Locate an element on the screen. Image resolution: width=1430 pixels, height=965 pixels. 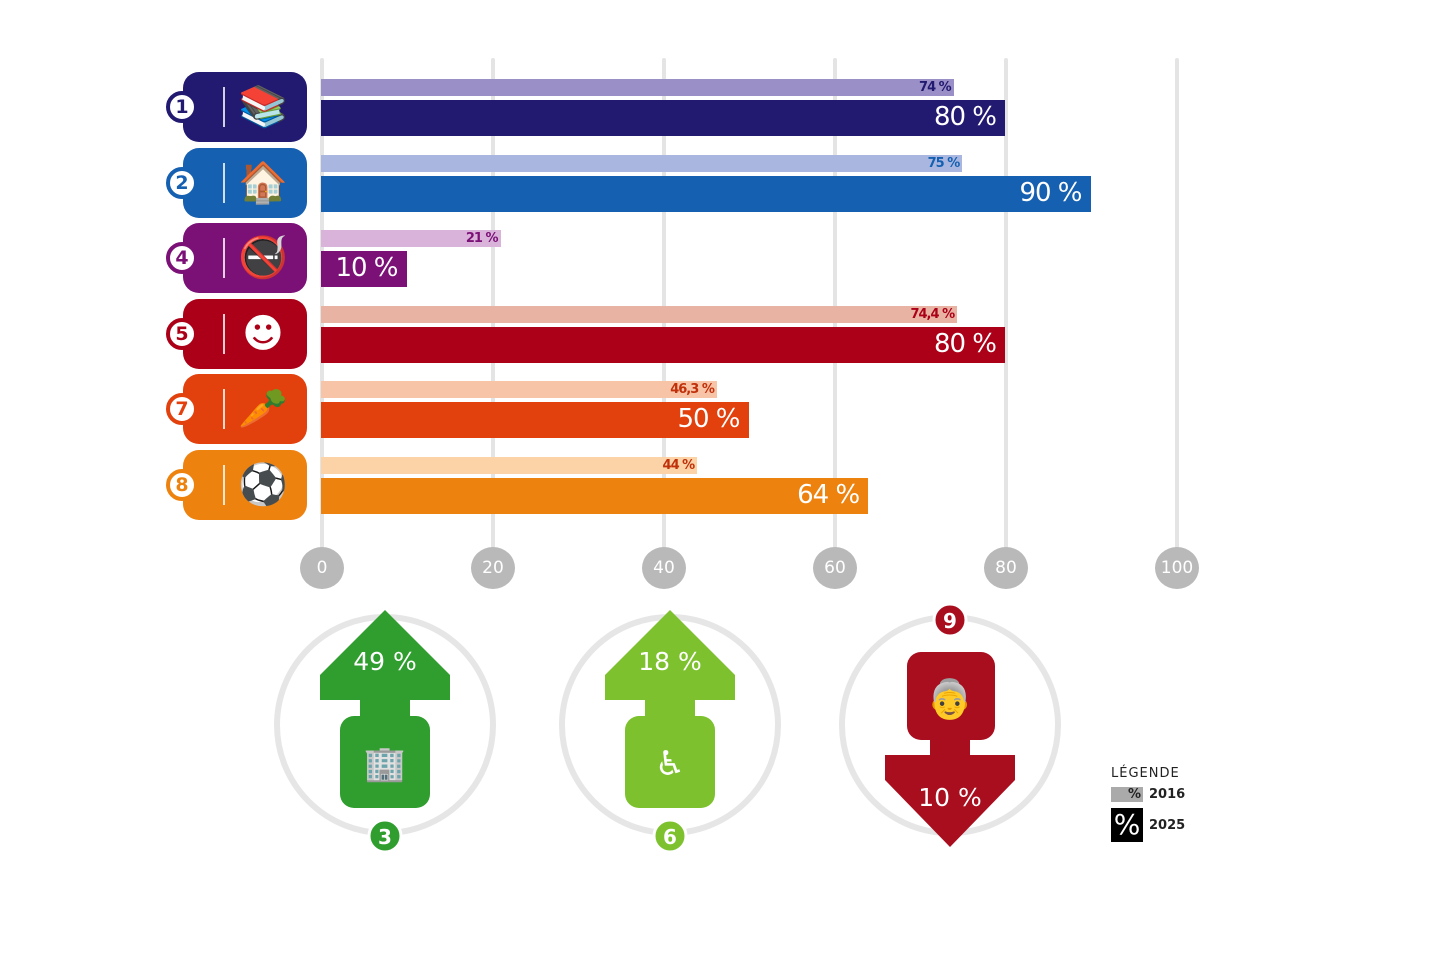
indicator-number: 6 is located at coordinates (670, 837).